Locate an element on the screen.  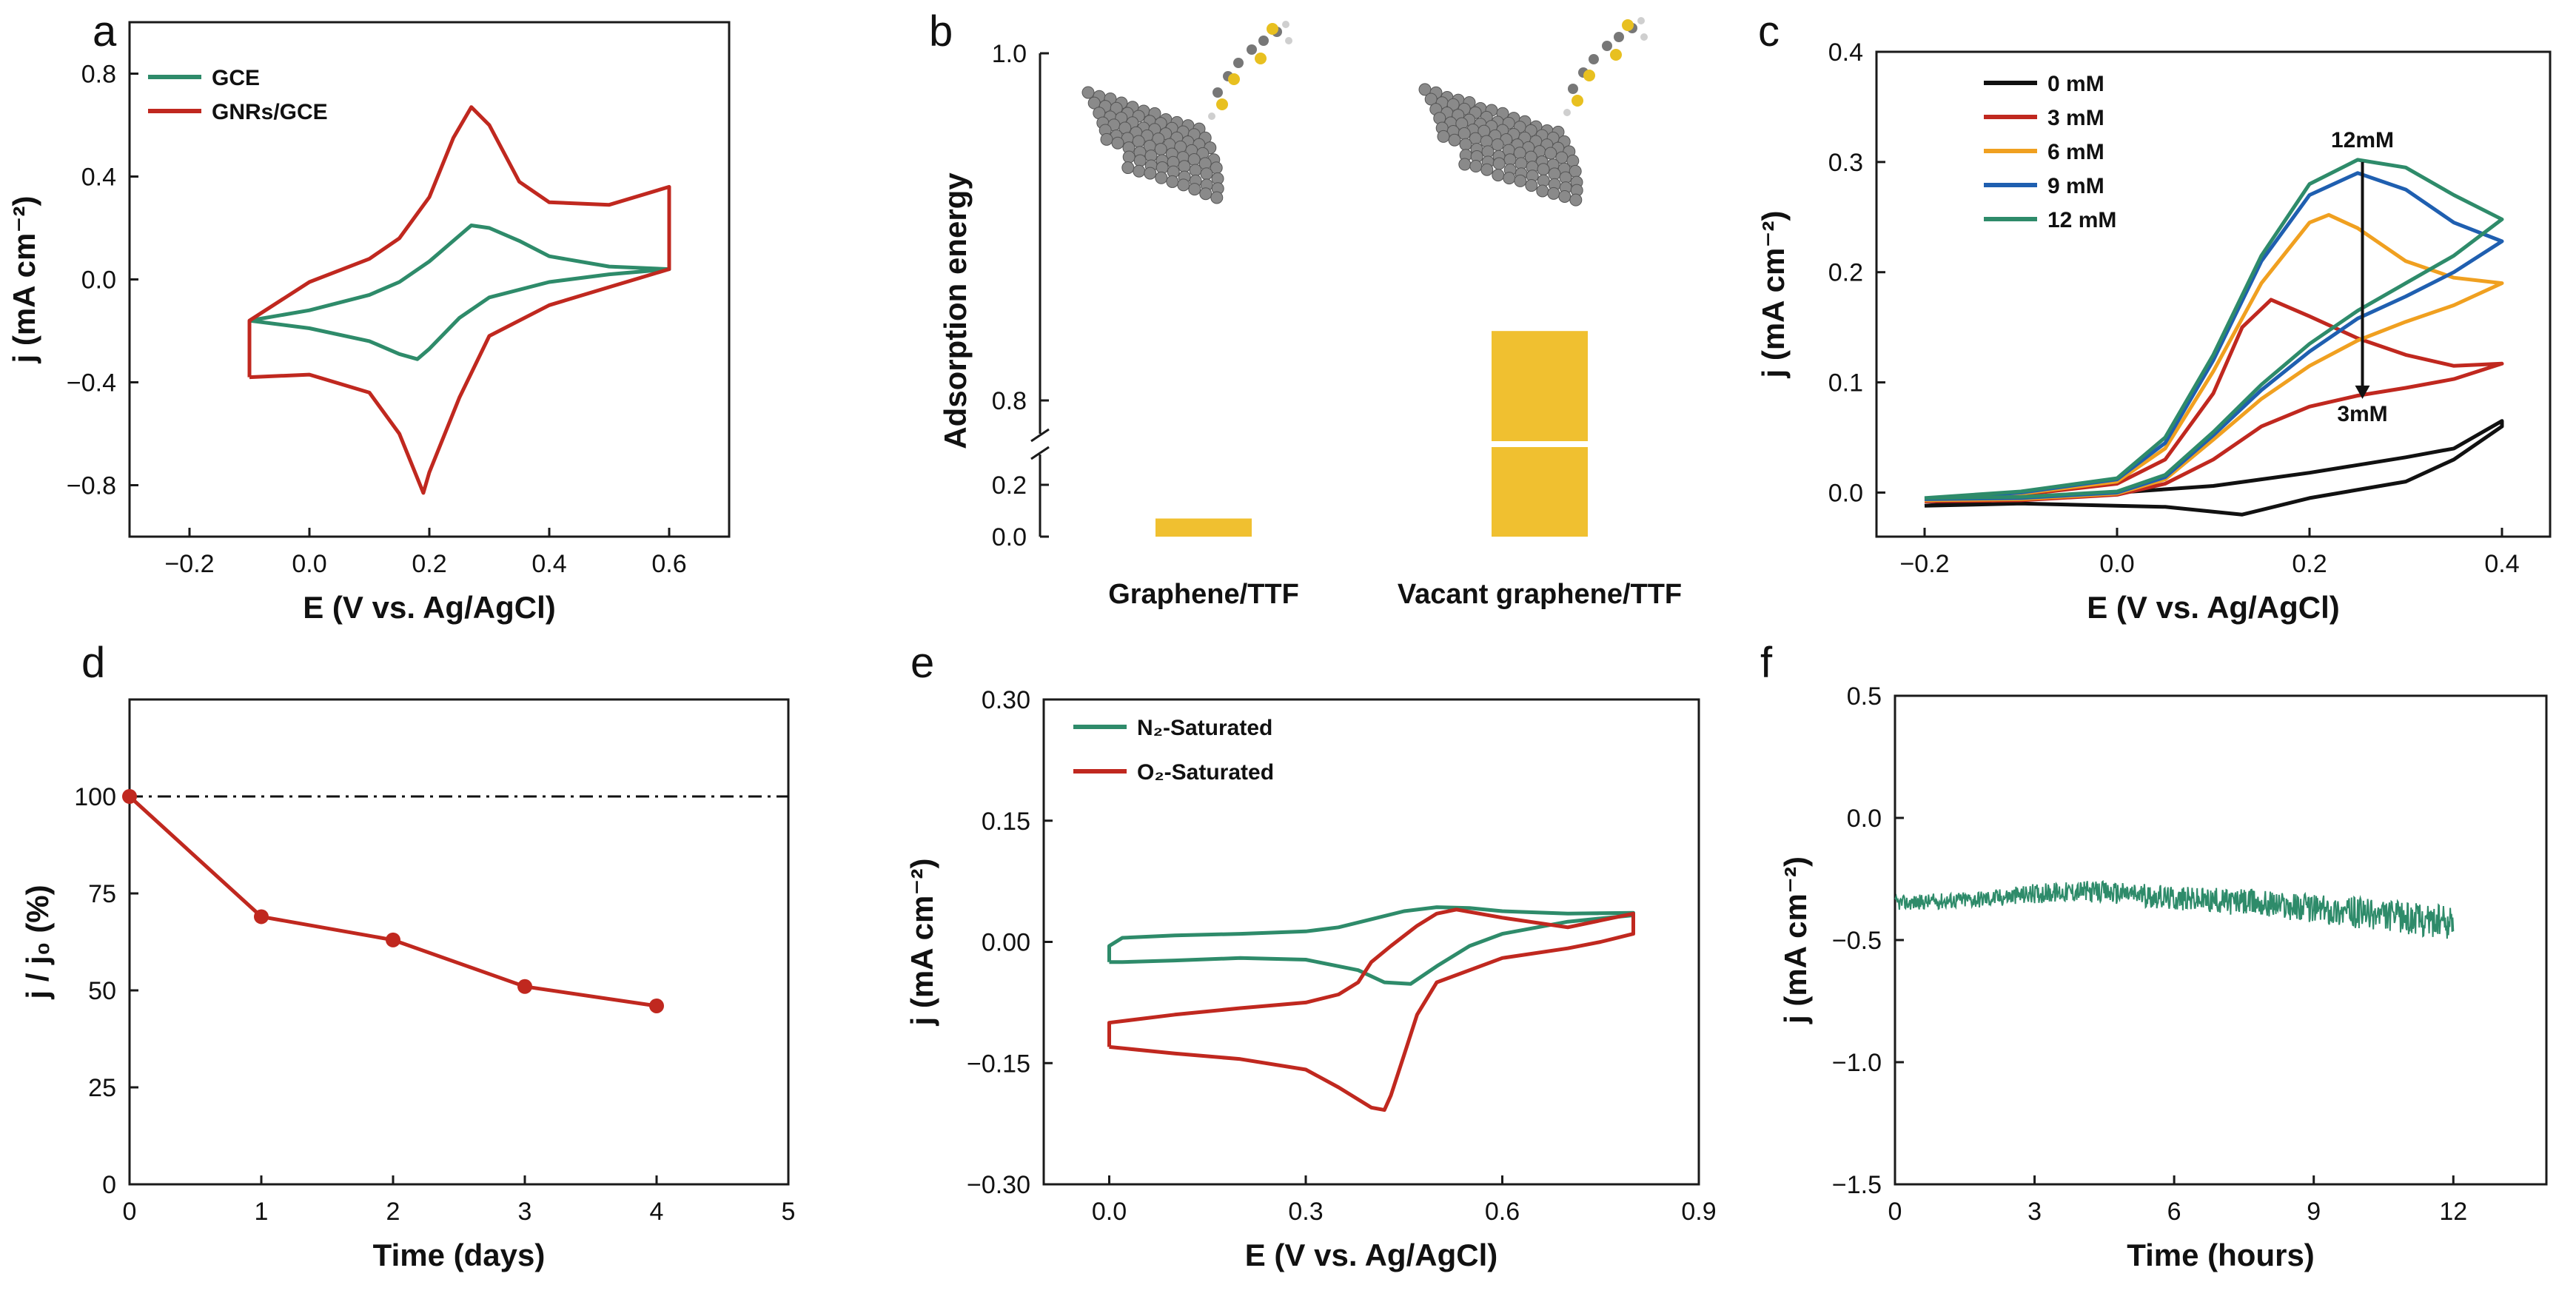
x-tick-label: 5 is located at coordinates (789, 1212).